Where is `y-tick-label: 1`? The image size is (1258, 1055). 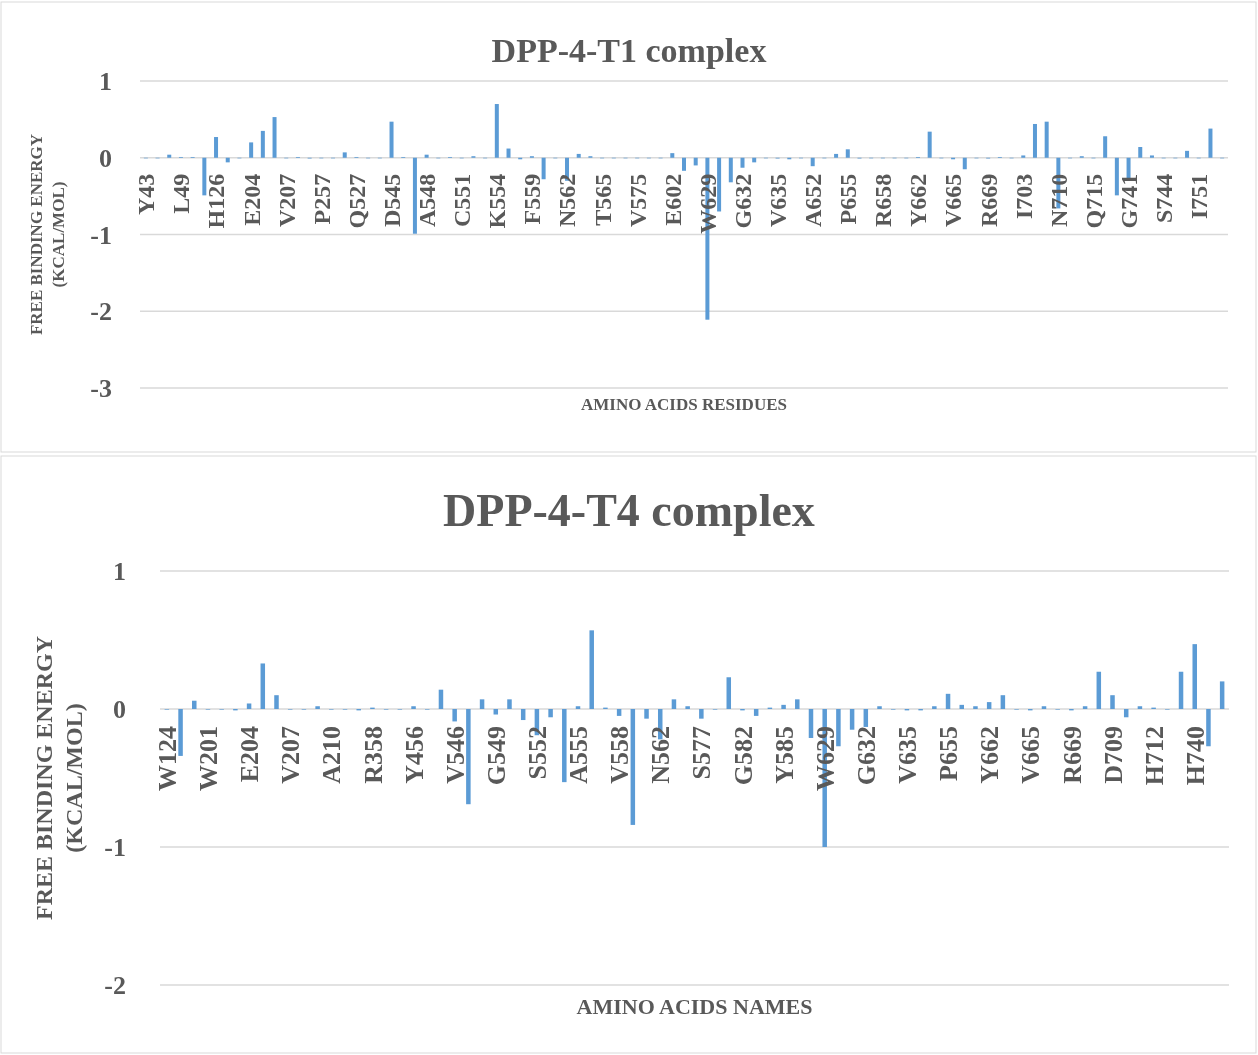 y-tick-label: 1 is located at coordinates (119, 572).